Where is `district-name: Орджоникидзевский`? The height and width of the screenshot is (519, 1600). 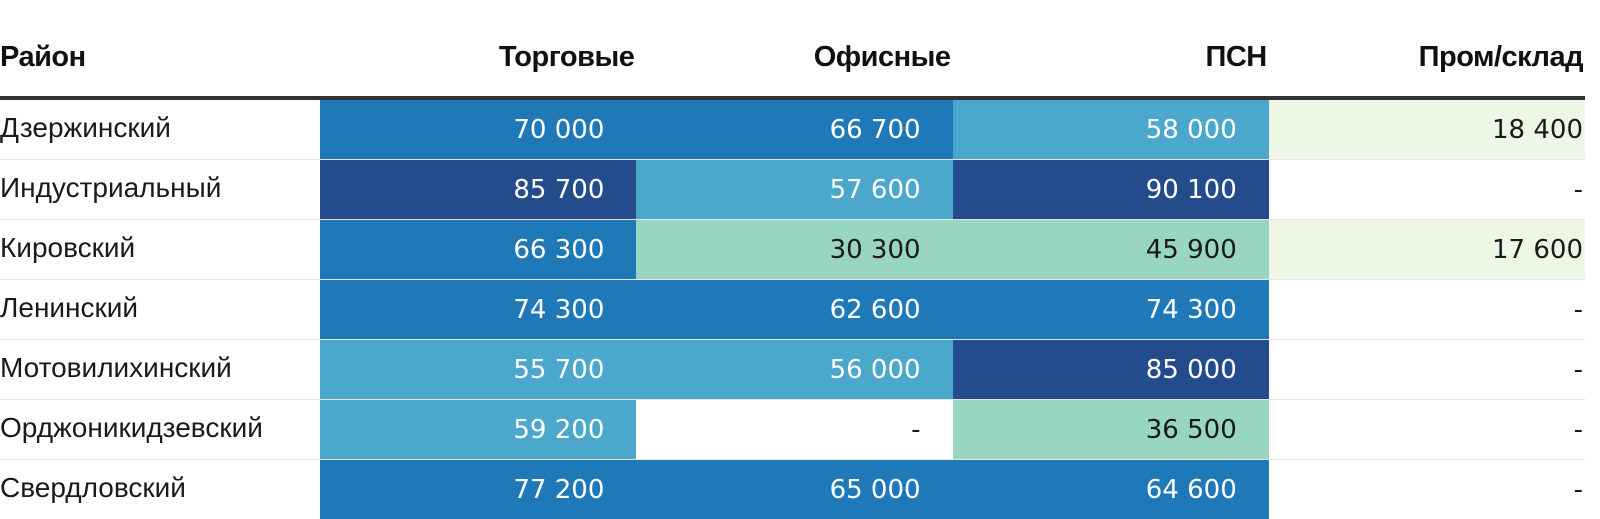 district-name: Орджоникидзевский is located at coordinates (160, 430).